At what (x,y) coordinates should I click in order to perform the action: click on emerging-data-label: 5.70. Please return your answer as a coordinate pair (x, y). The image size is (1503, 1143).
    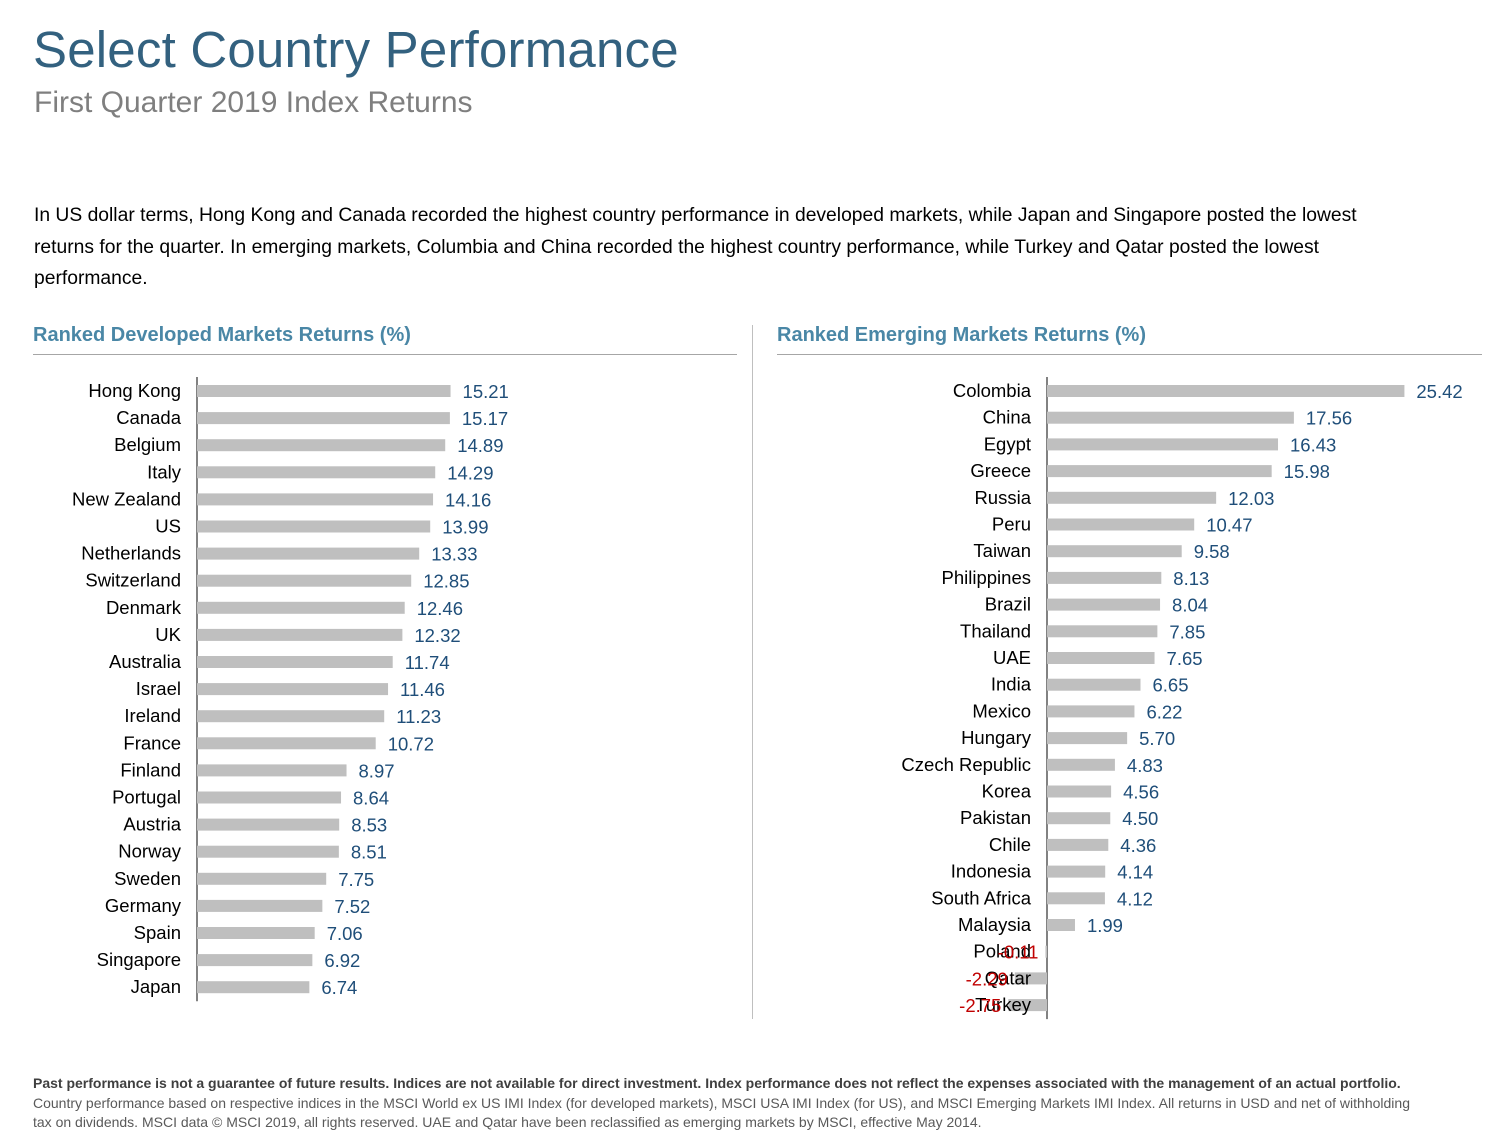
    Looking at the image, I should click on (1157, 738).